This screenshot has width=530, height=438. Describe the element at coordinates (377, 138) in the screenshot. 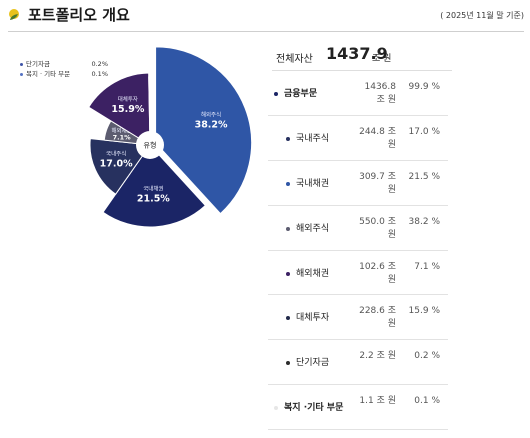

I see `row-amount: 244.8 조 원` at that location.